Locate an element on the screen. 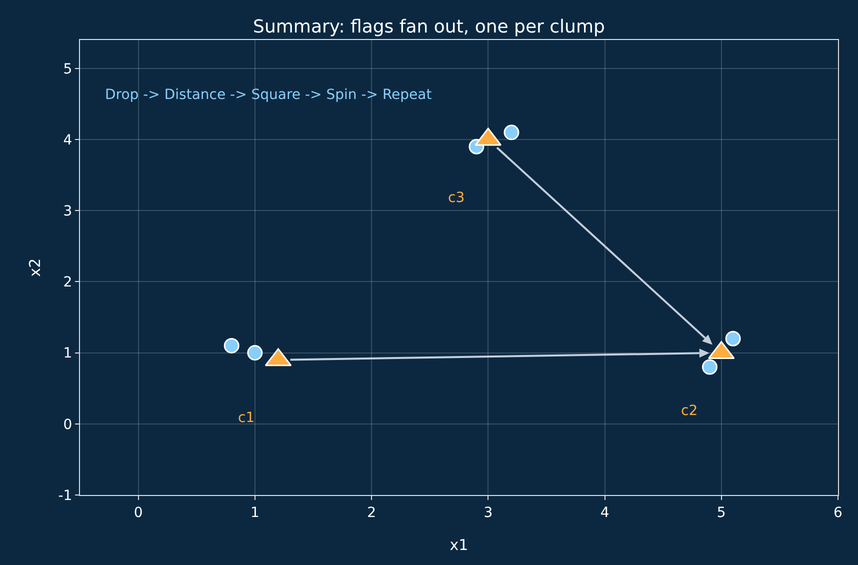 The width and height of the screenshot is (858, 565). y-axis-title: x2 is located at coordinates (35, 267).